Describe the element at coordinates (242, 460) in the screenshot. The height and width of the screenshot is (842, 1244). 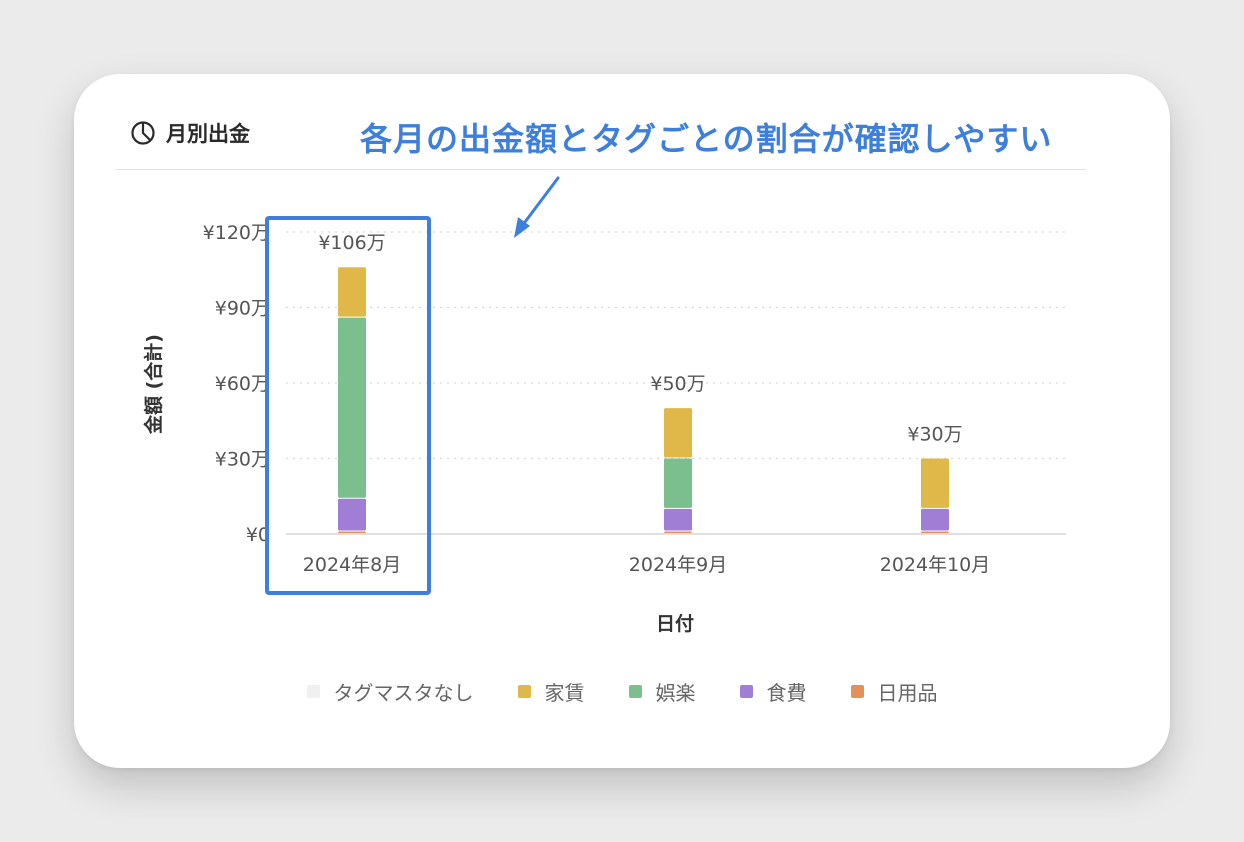
I see `y-tick-label: ¥30万` at that location.